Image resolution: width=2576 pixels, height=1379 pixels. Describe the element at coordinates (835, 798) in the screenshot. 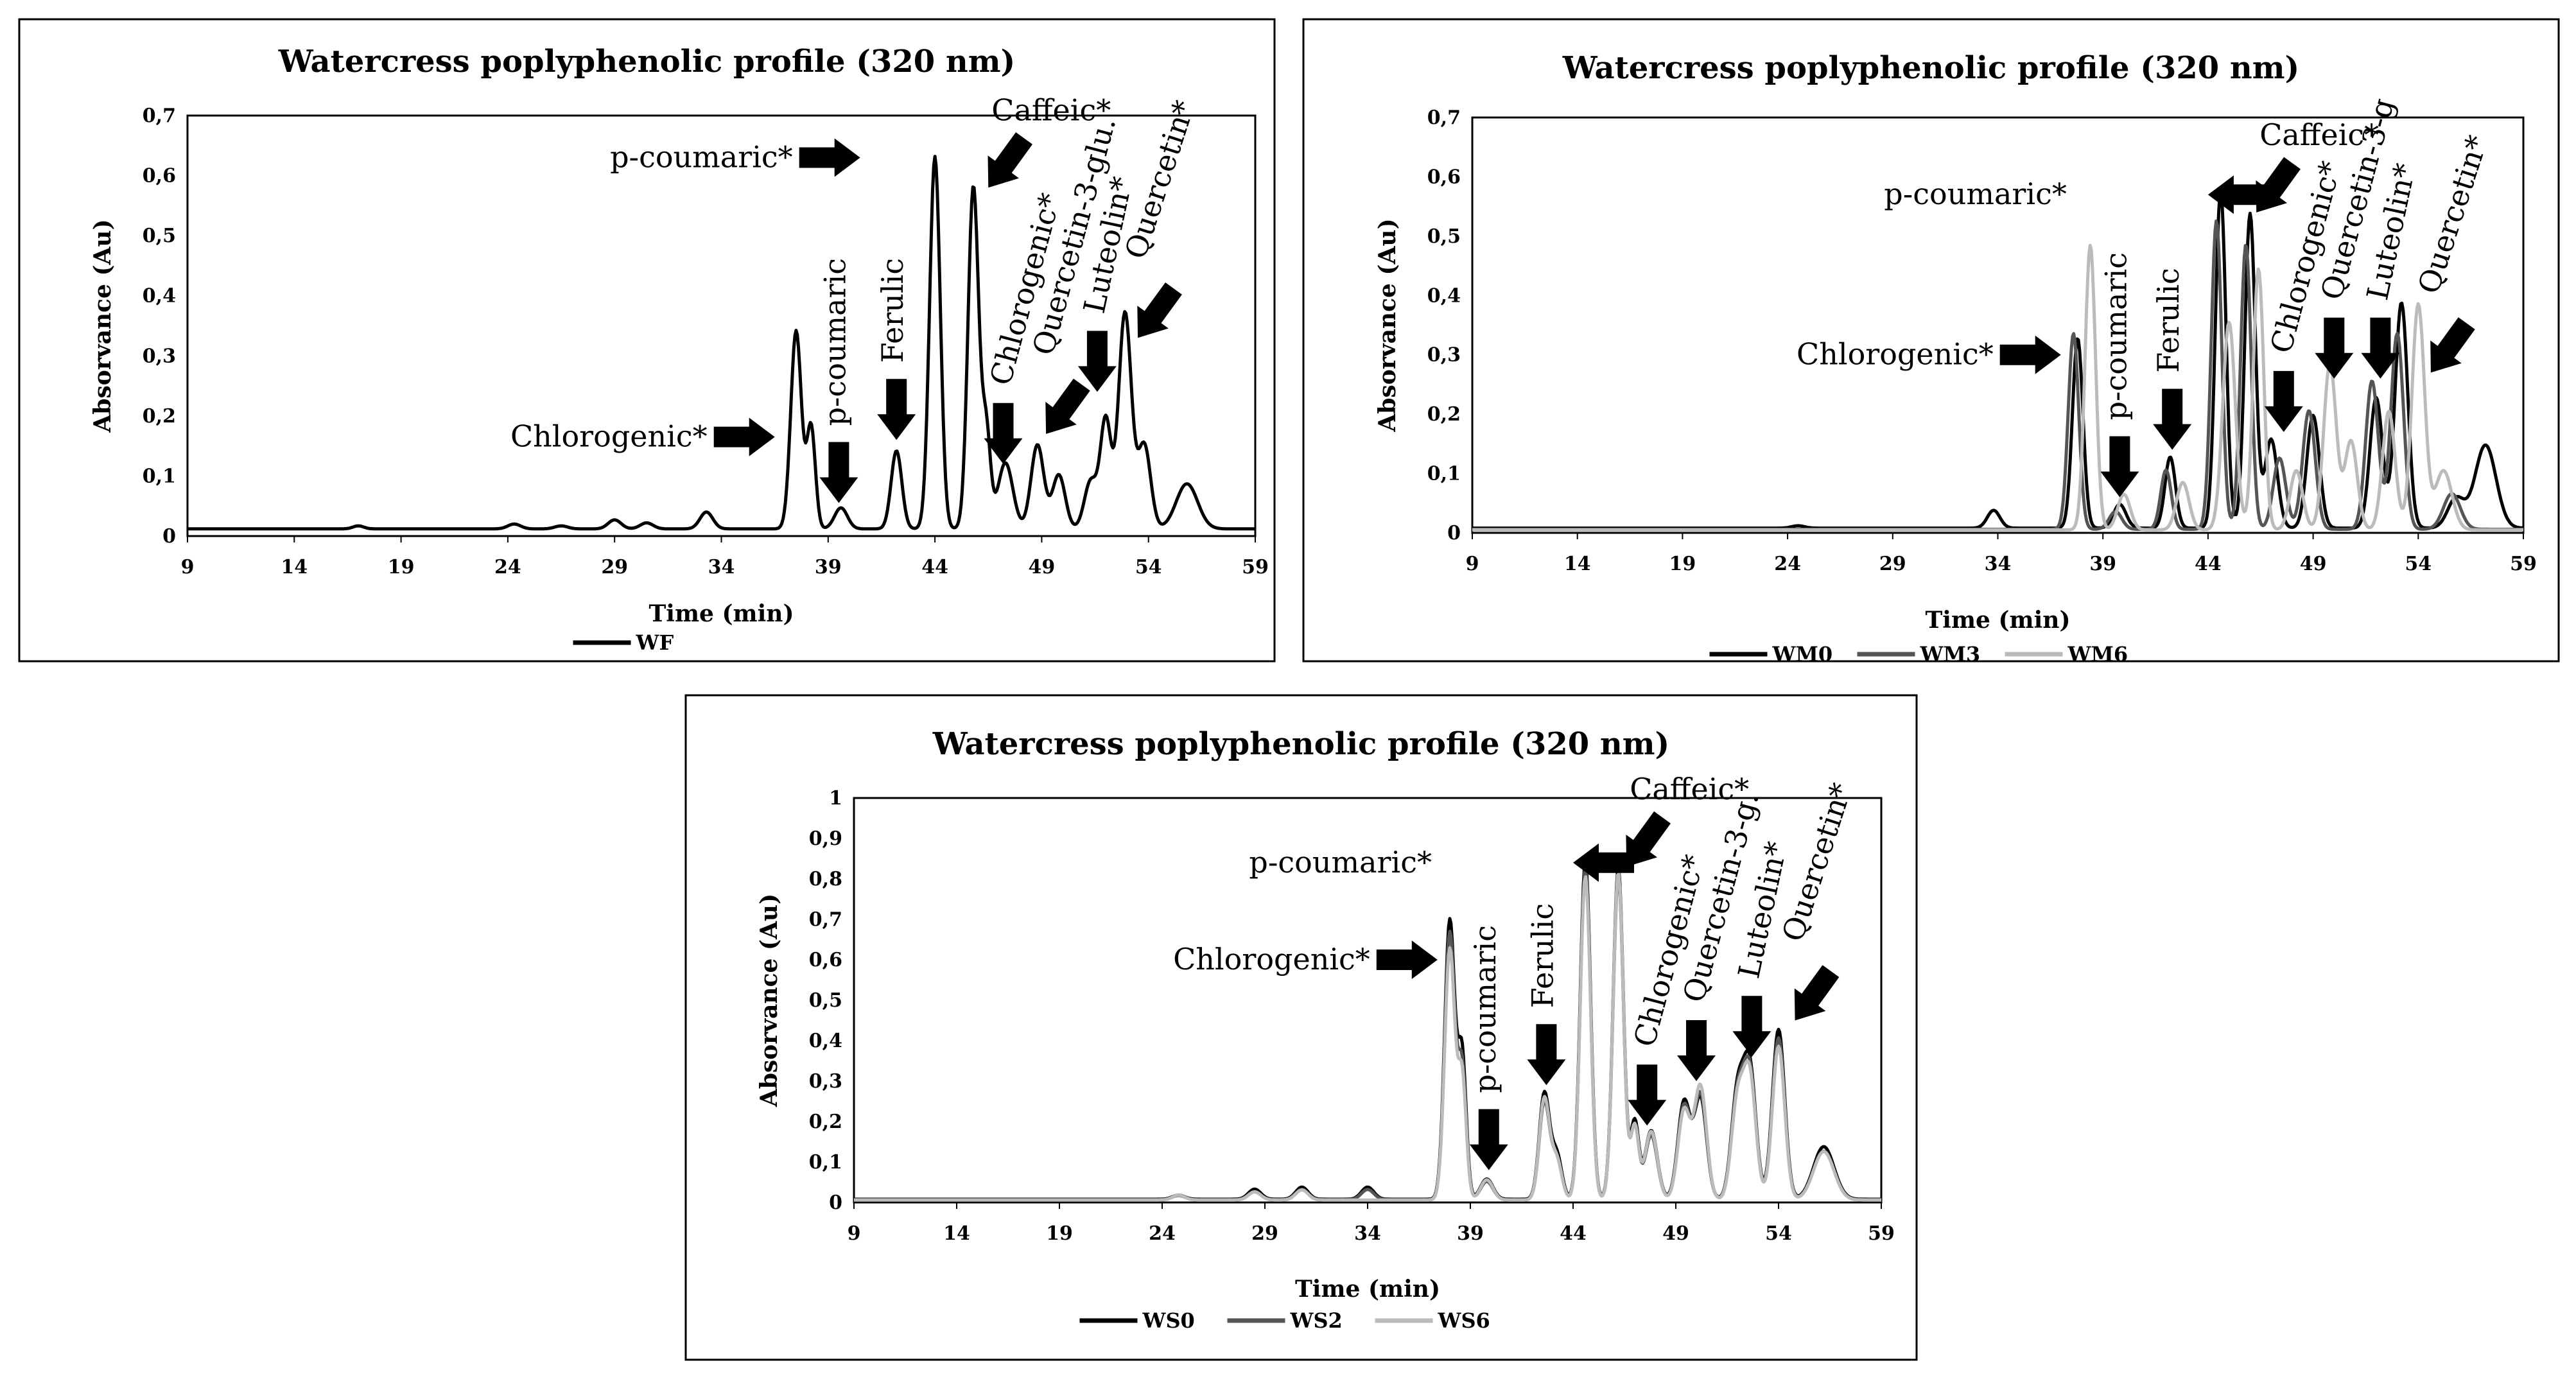

I see `y-tick-label: 1` at that location.